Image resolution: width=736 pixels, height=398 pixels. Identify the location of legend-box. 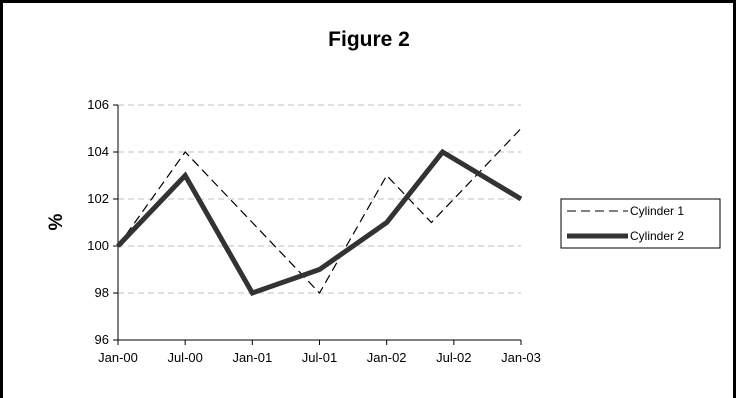
(640, 223).